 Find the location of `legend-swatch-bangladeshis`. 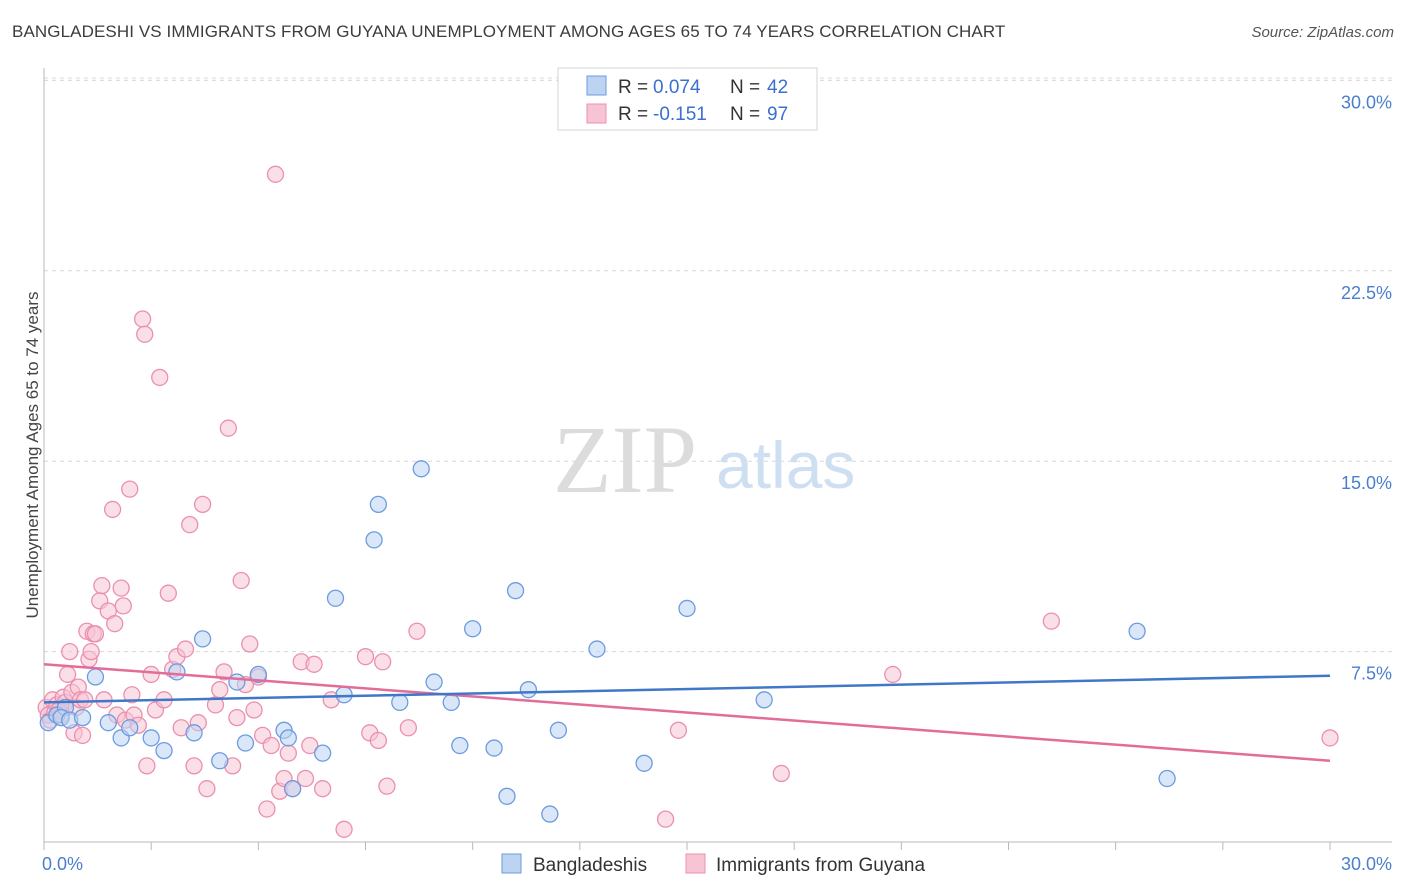

legend-swatch-bangladeshis is located at coordinates (596, 85).